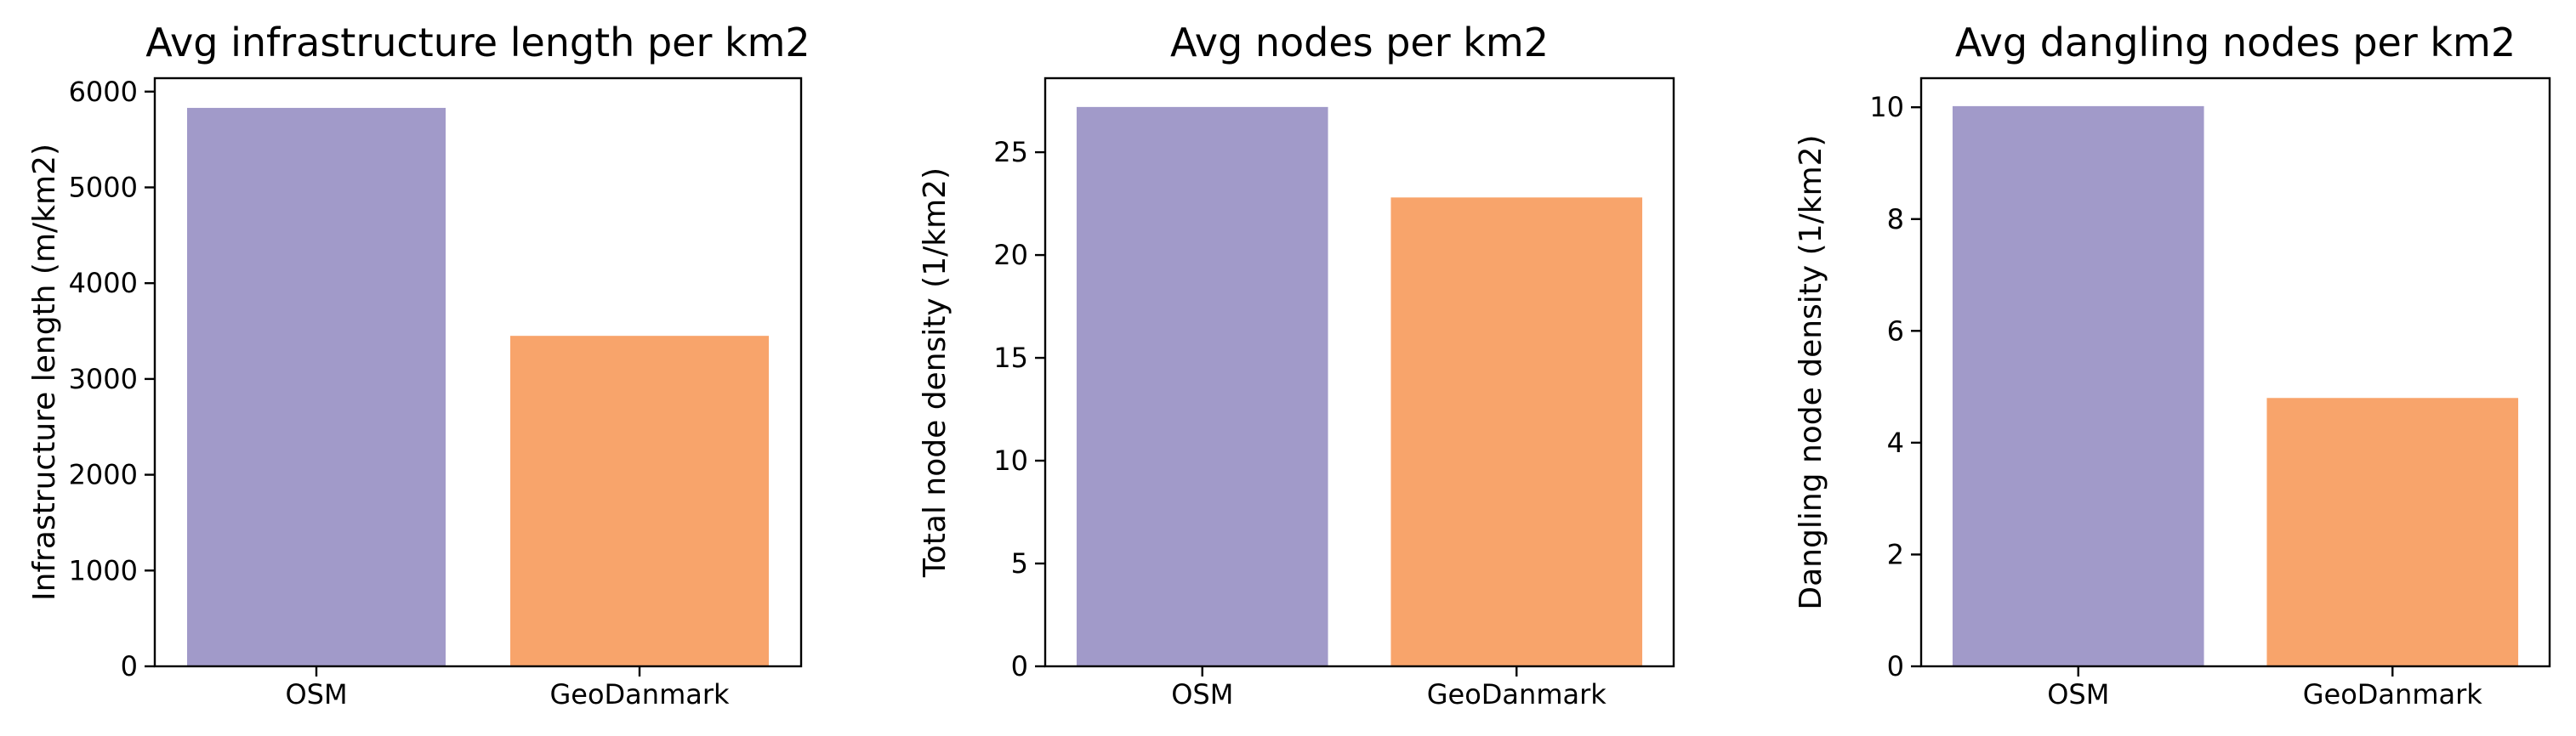 This screenshot has width=2576, height=736. Describe the element at coordinates (1895, 330) in the screenshot. I see `y-tick-label: 6` at that location.